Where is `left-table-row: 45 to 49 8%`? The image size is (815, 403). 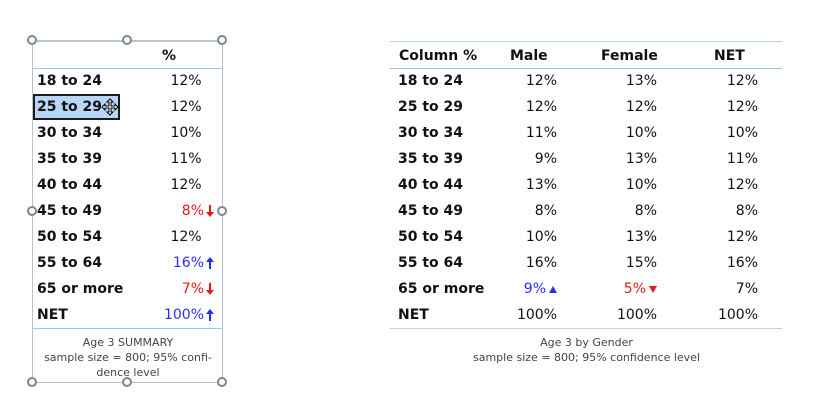
left-table-row: 45 to 49 8% is located at coordinates (127, 211).